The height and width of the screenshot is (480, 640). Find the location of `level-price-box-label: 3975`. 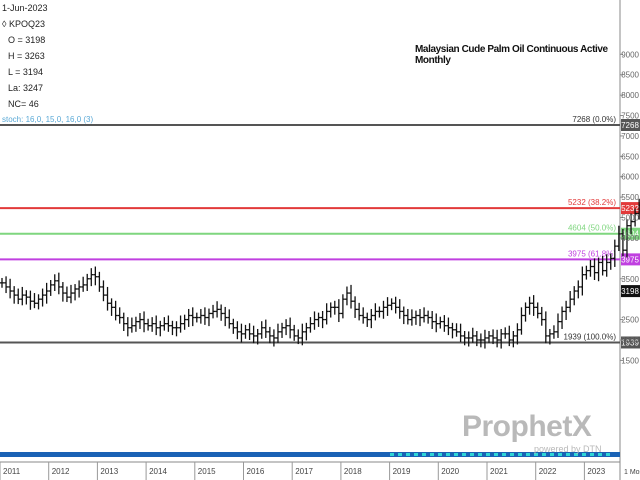

level-price-box-label: 3975 is located at coordinates (630, 259).